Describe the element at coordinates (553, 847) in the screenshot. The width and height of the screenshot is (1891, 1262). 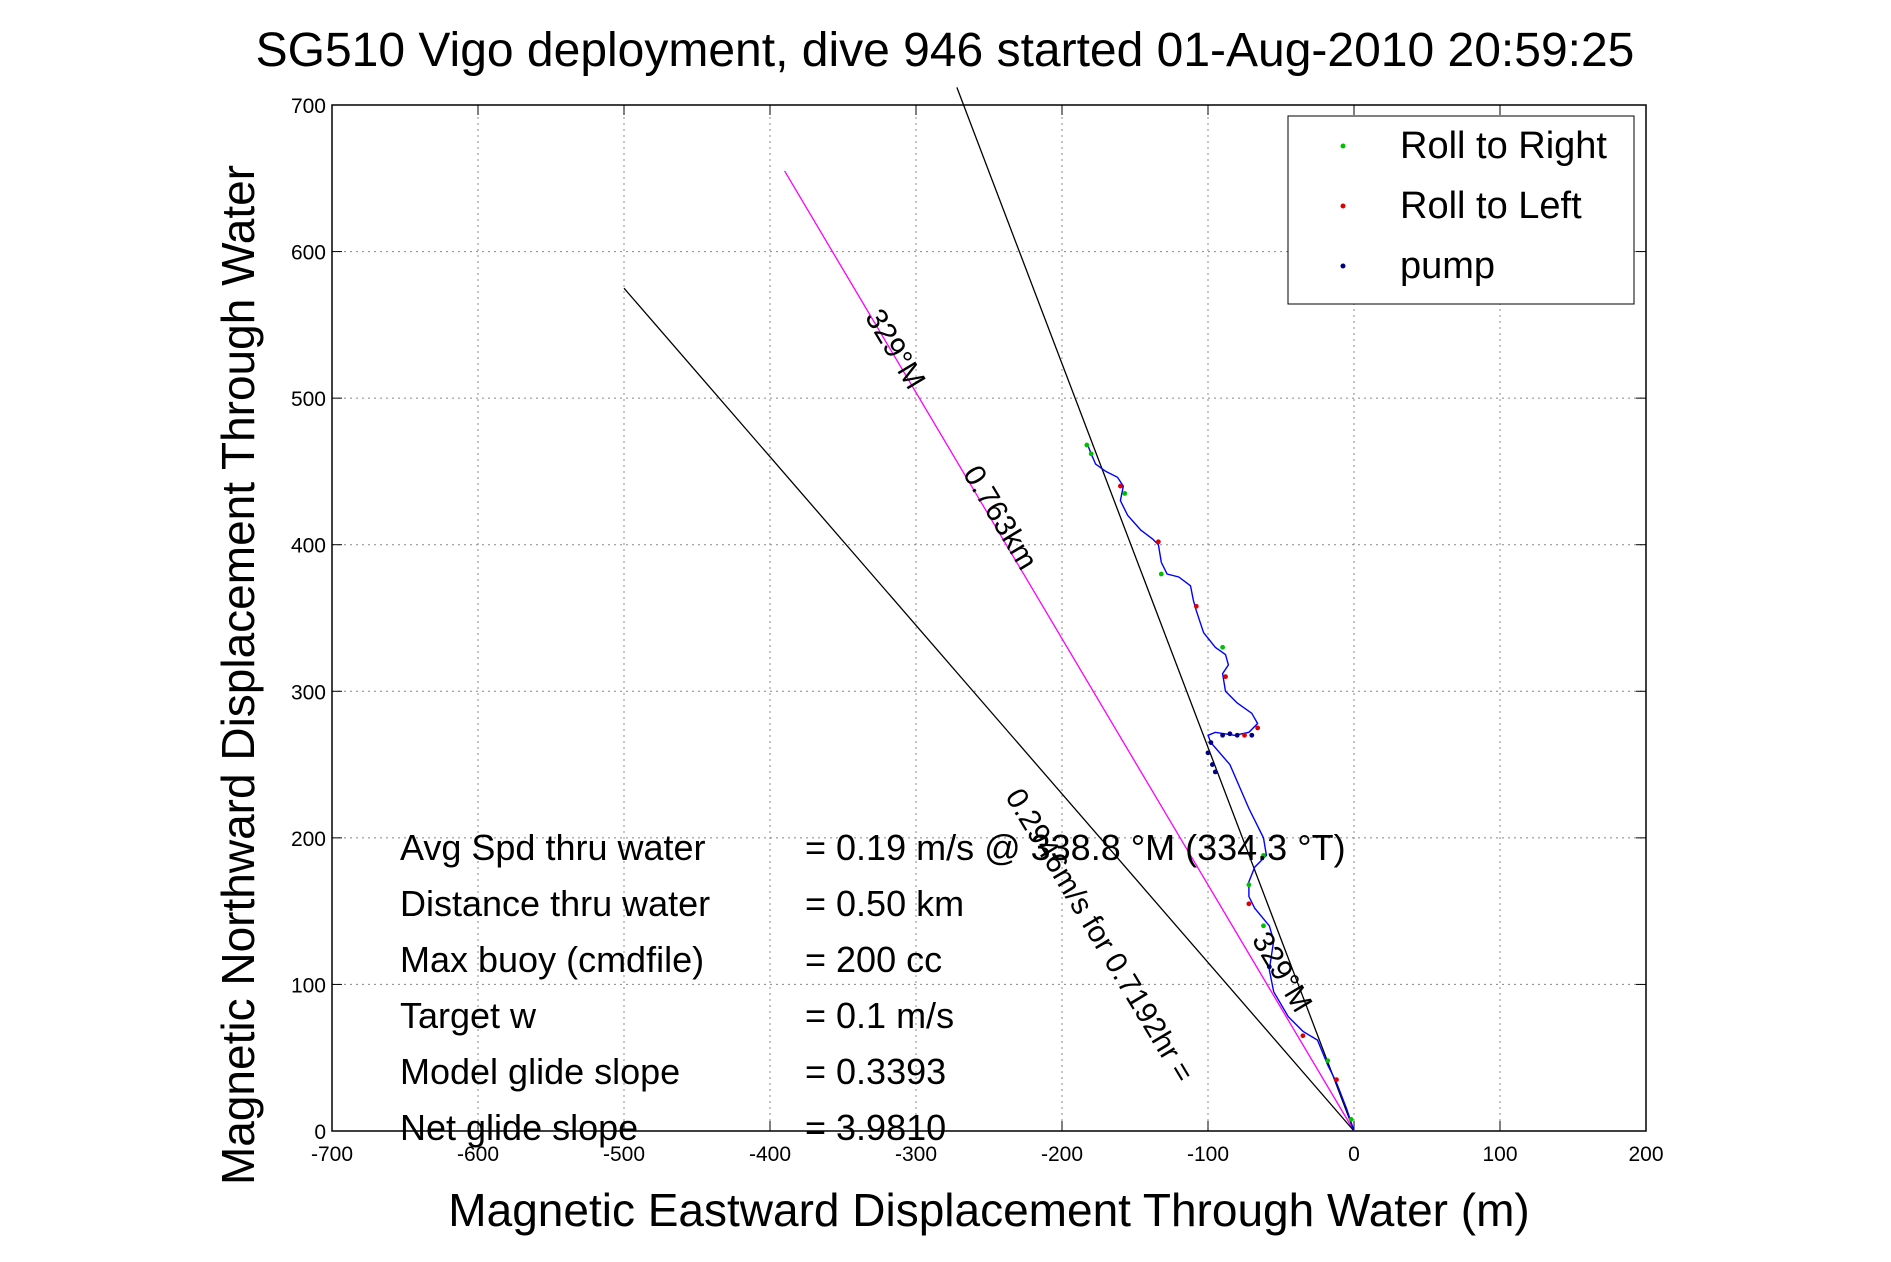
I see `stat-label: Avg Spd thru water` at that location.